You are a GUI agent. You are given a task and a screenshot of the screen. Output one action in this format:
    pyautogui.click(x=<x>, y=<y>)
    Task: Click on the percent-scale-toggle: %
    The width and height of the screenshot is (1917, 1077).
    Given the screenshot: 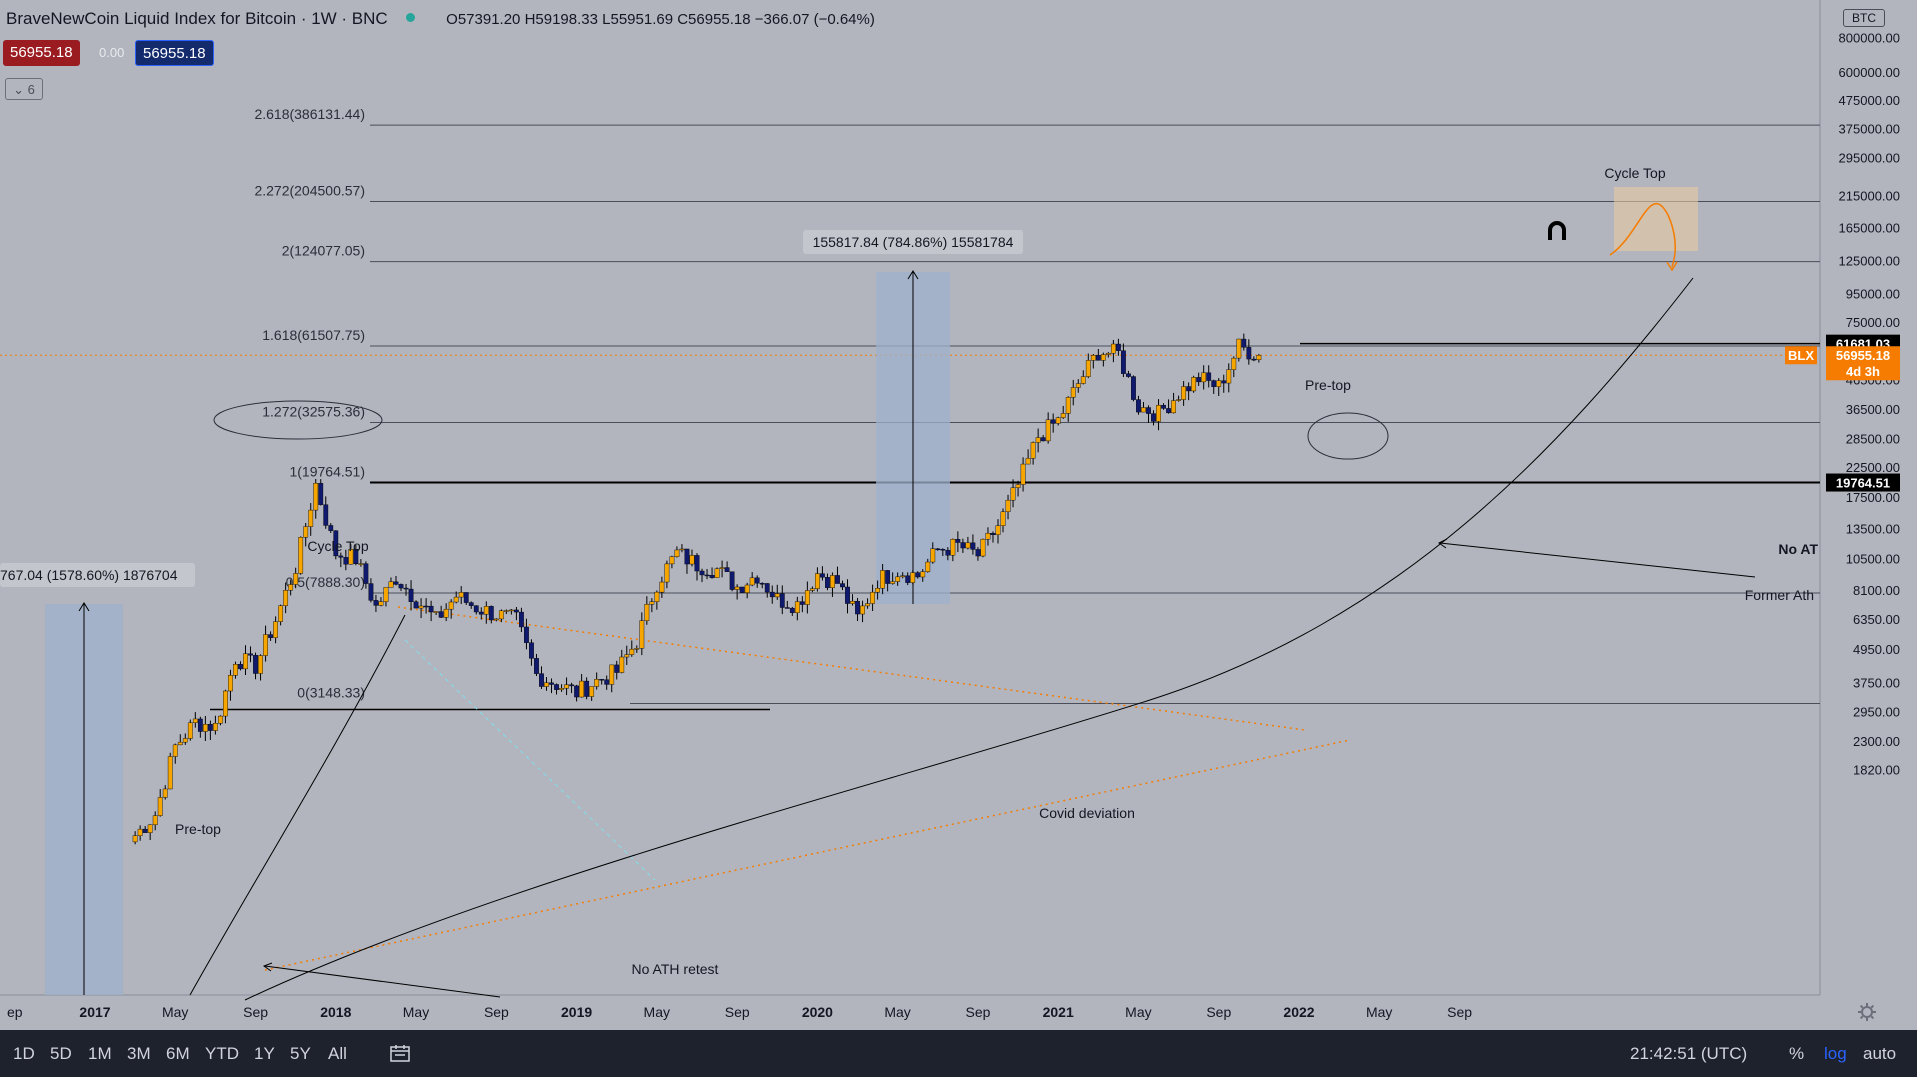 What is the action you would take?
    pyautogui.click(x=1796, y=1054)
    